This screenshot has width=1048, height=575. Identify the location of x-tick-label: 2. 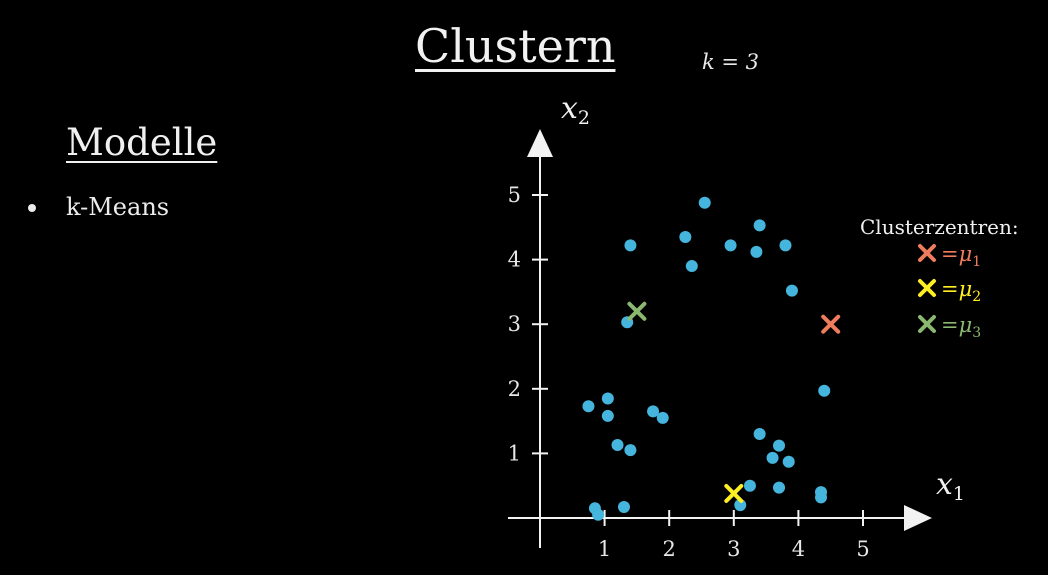
(669, 549).